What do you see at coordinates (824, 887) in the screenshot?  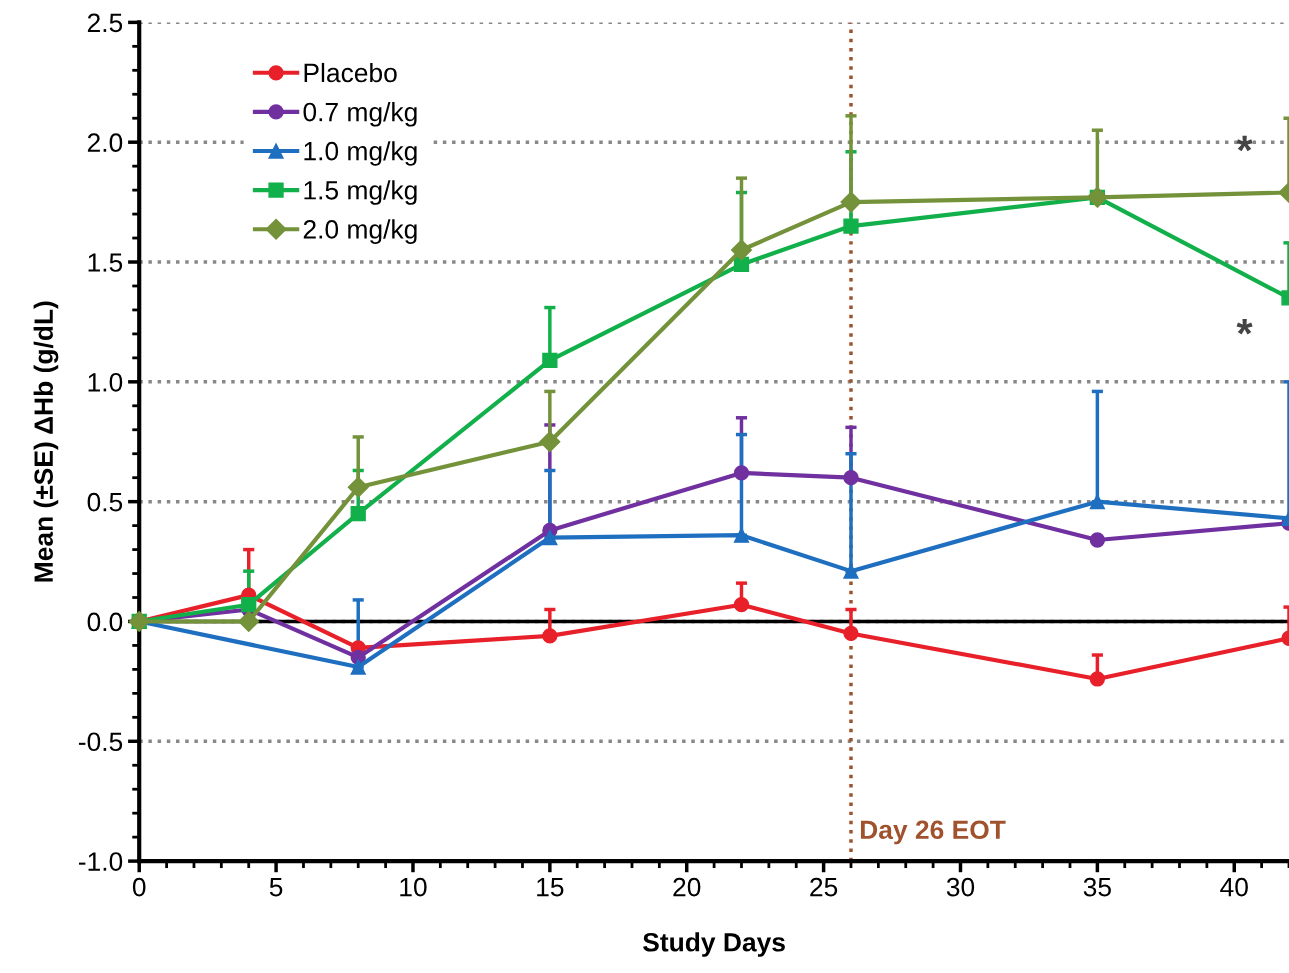 I see `x-tick-label: 25` at bounding box center [824, 887].